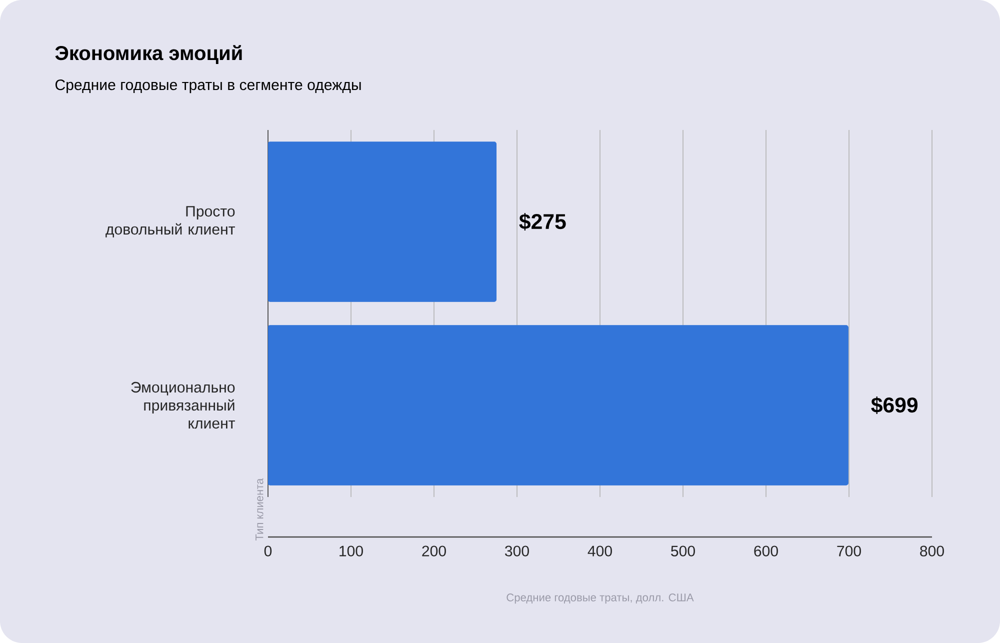  Describe the element at coordinates (849, 551) in the screenshot. I see `x-tick-label: 700` at that location.